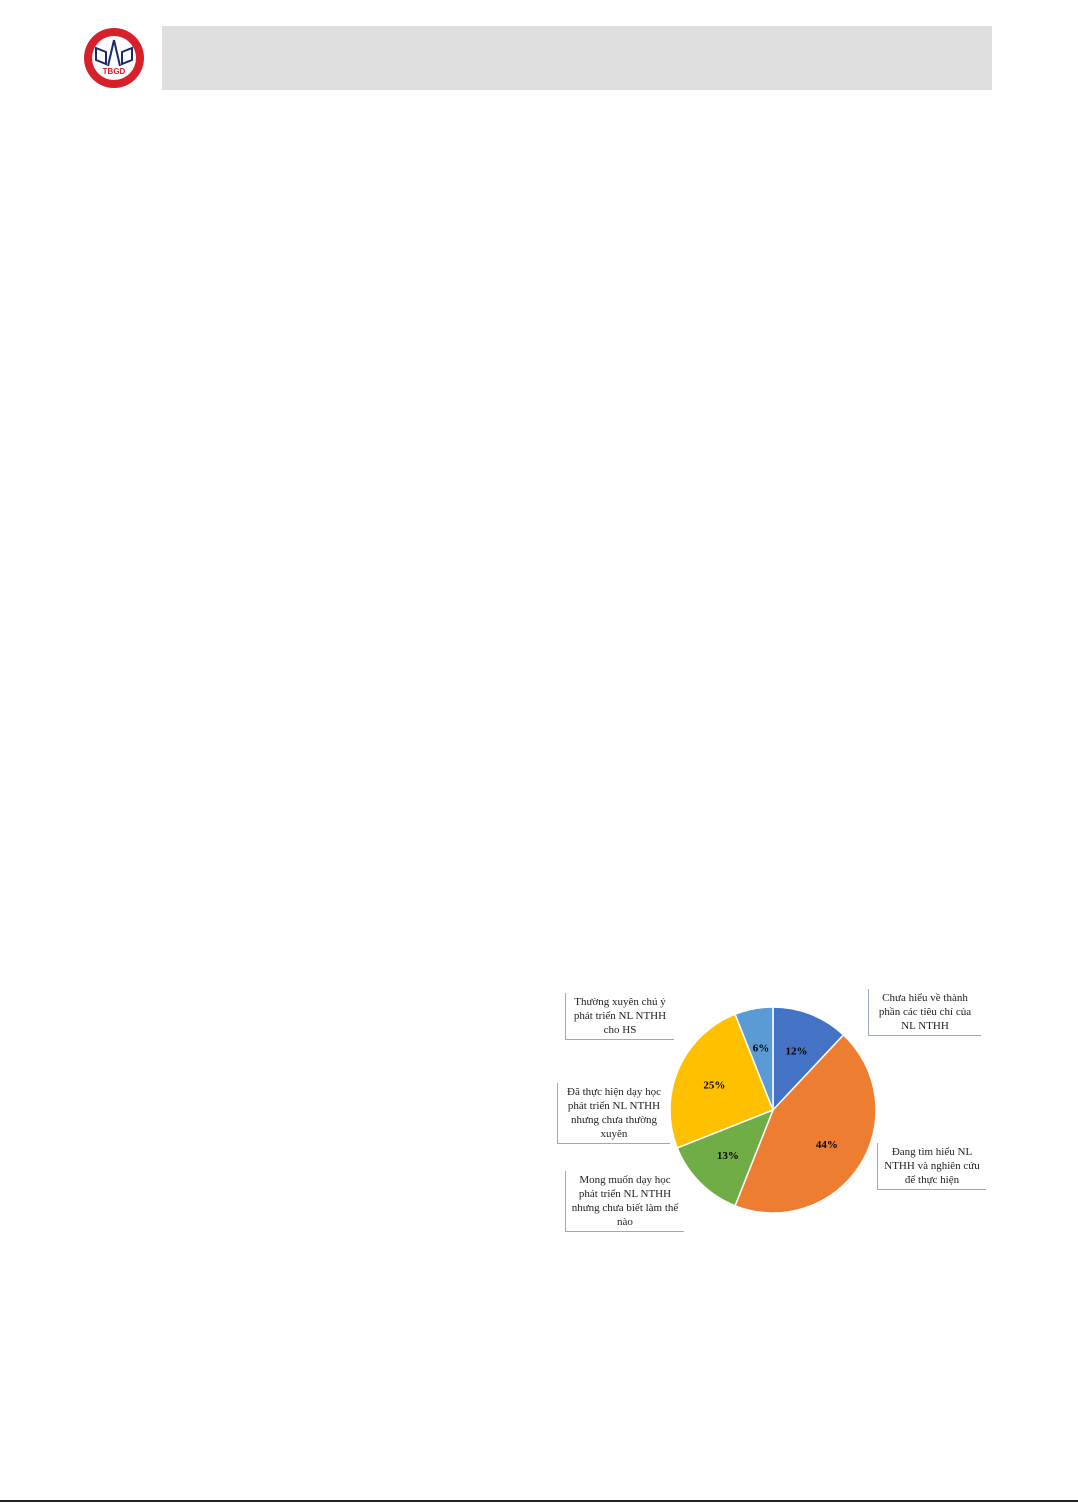  I want to click on pie-data-label-0: 12%, so click(797, 1052).